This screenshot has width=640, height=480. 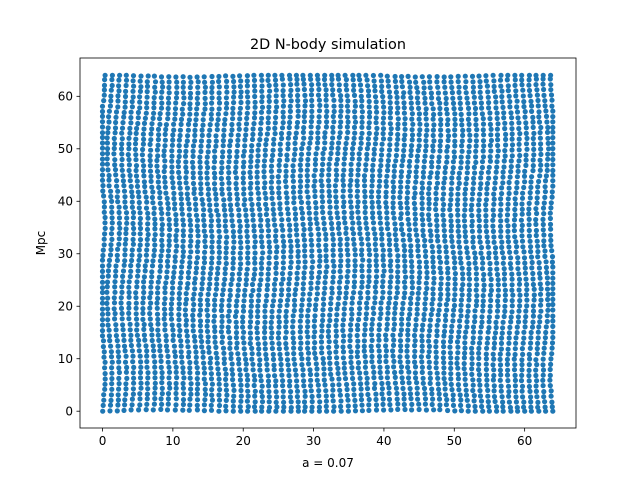 I want to click on x-tick-label: 20, so click(x=243, y=441).